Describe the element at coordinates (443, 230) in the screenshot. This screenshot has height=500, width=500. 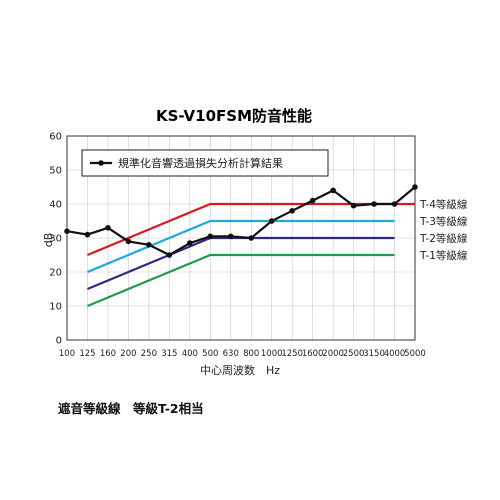
I see `reference-line-labels: T-4等級線 T-3等級線 T-2等級線 T-1等級線` at that location.